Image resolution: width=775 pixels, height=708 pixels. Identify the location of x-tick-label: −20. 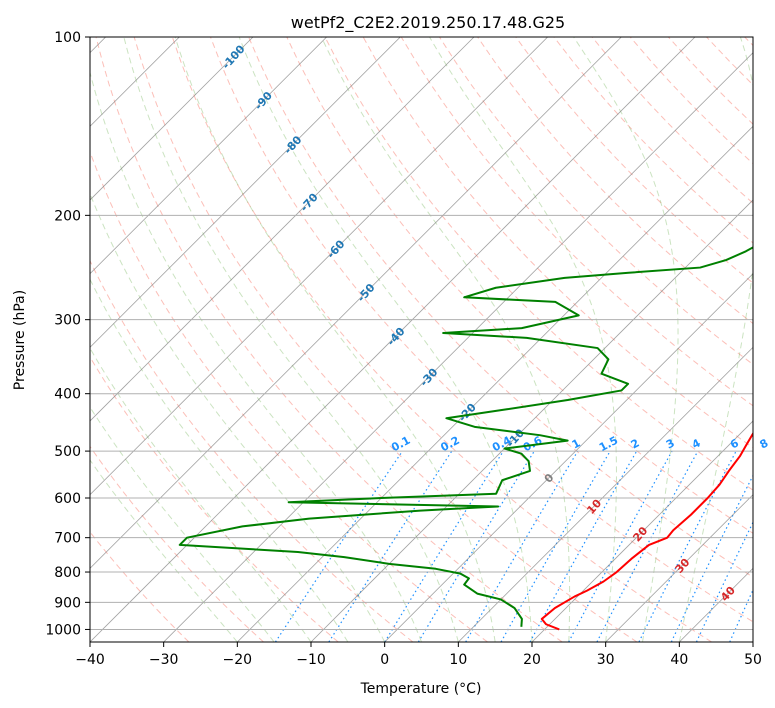
(238, 660).